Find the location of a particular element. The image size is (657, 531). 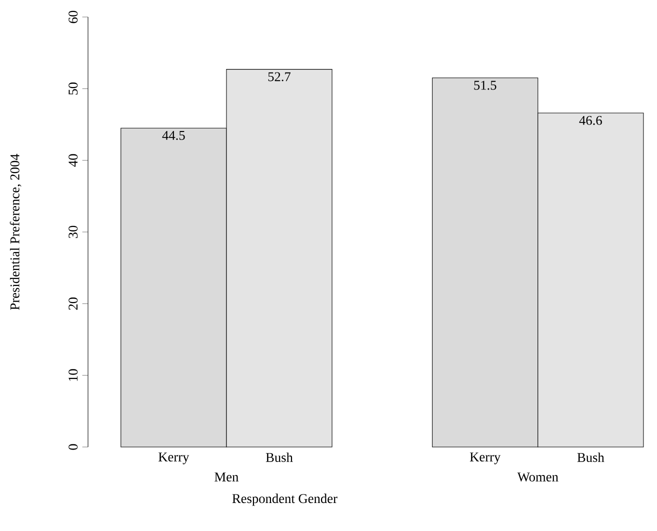

text: Bush is located at coordinates (590, 457).